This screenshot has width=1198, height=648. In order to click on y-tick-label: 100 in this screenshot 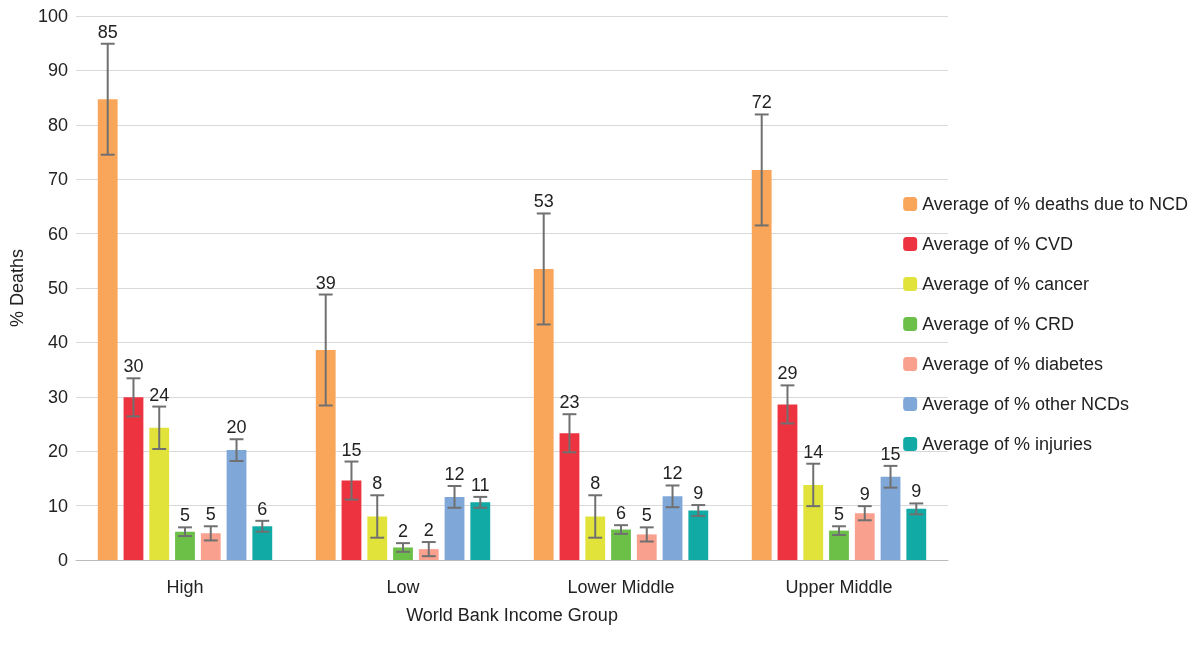, I will do `click(52, 16)`.